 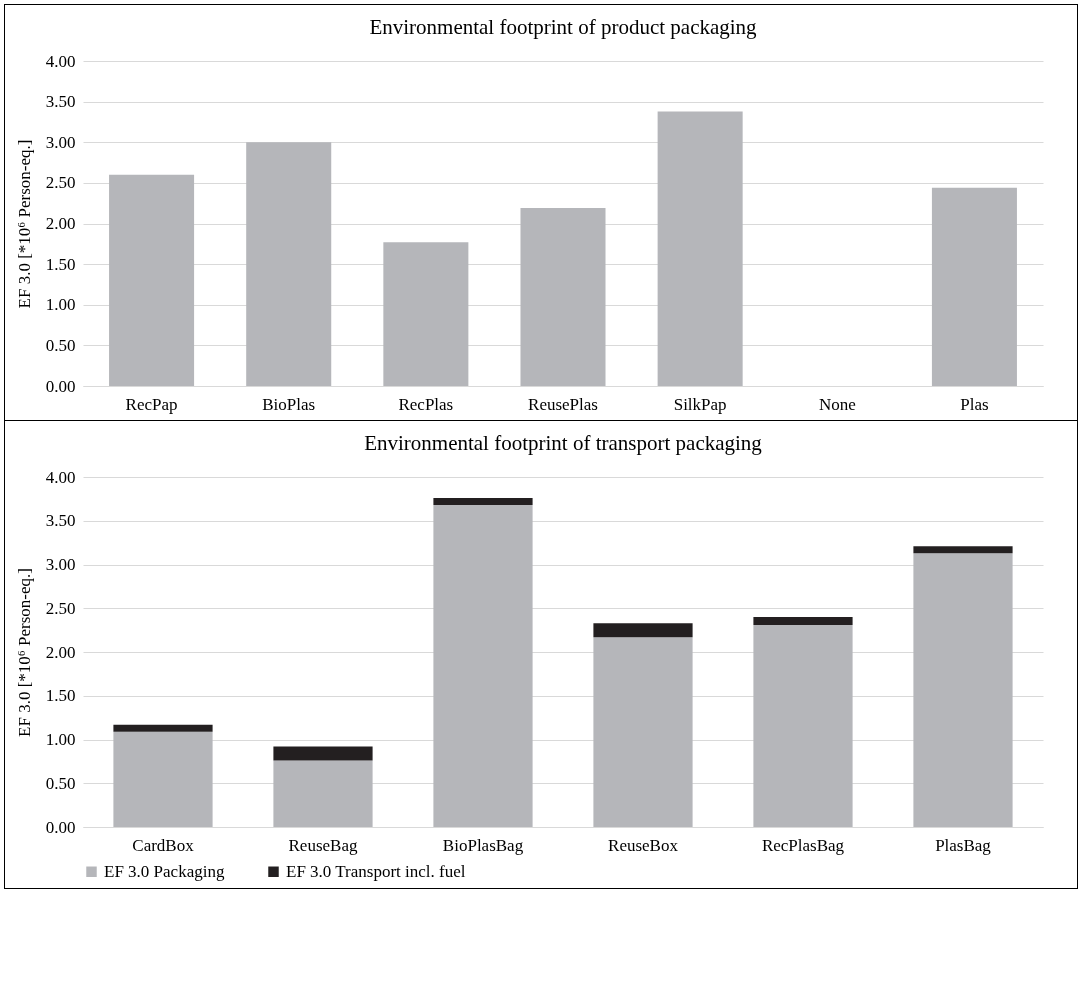 What do you see at coordinates (700, 404) in the screenshot?
I see `x-tick-label: SilkPap` at bounding box center [700, 404].